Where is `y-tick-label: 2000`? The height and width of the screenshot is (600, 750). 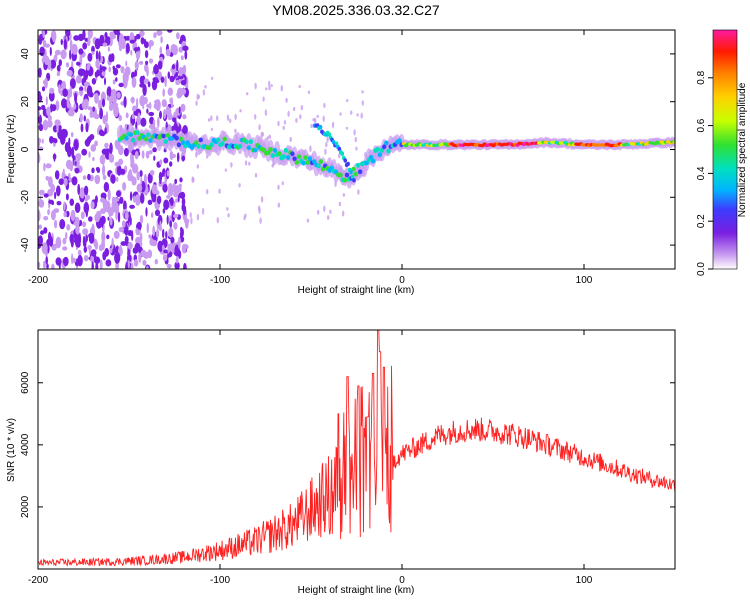
y-tick-label: 2000 is located at coordinates (25, 506).